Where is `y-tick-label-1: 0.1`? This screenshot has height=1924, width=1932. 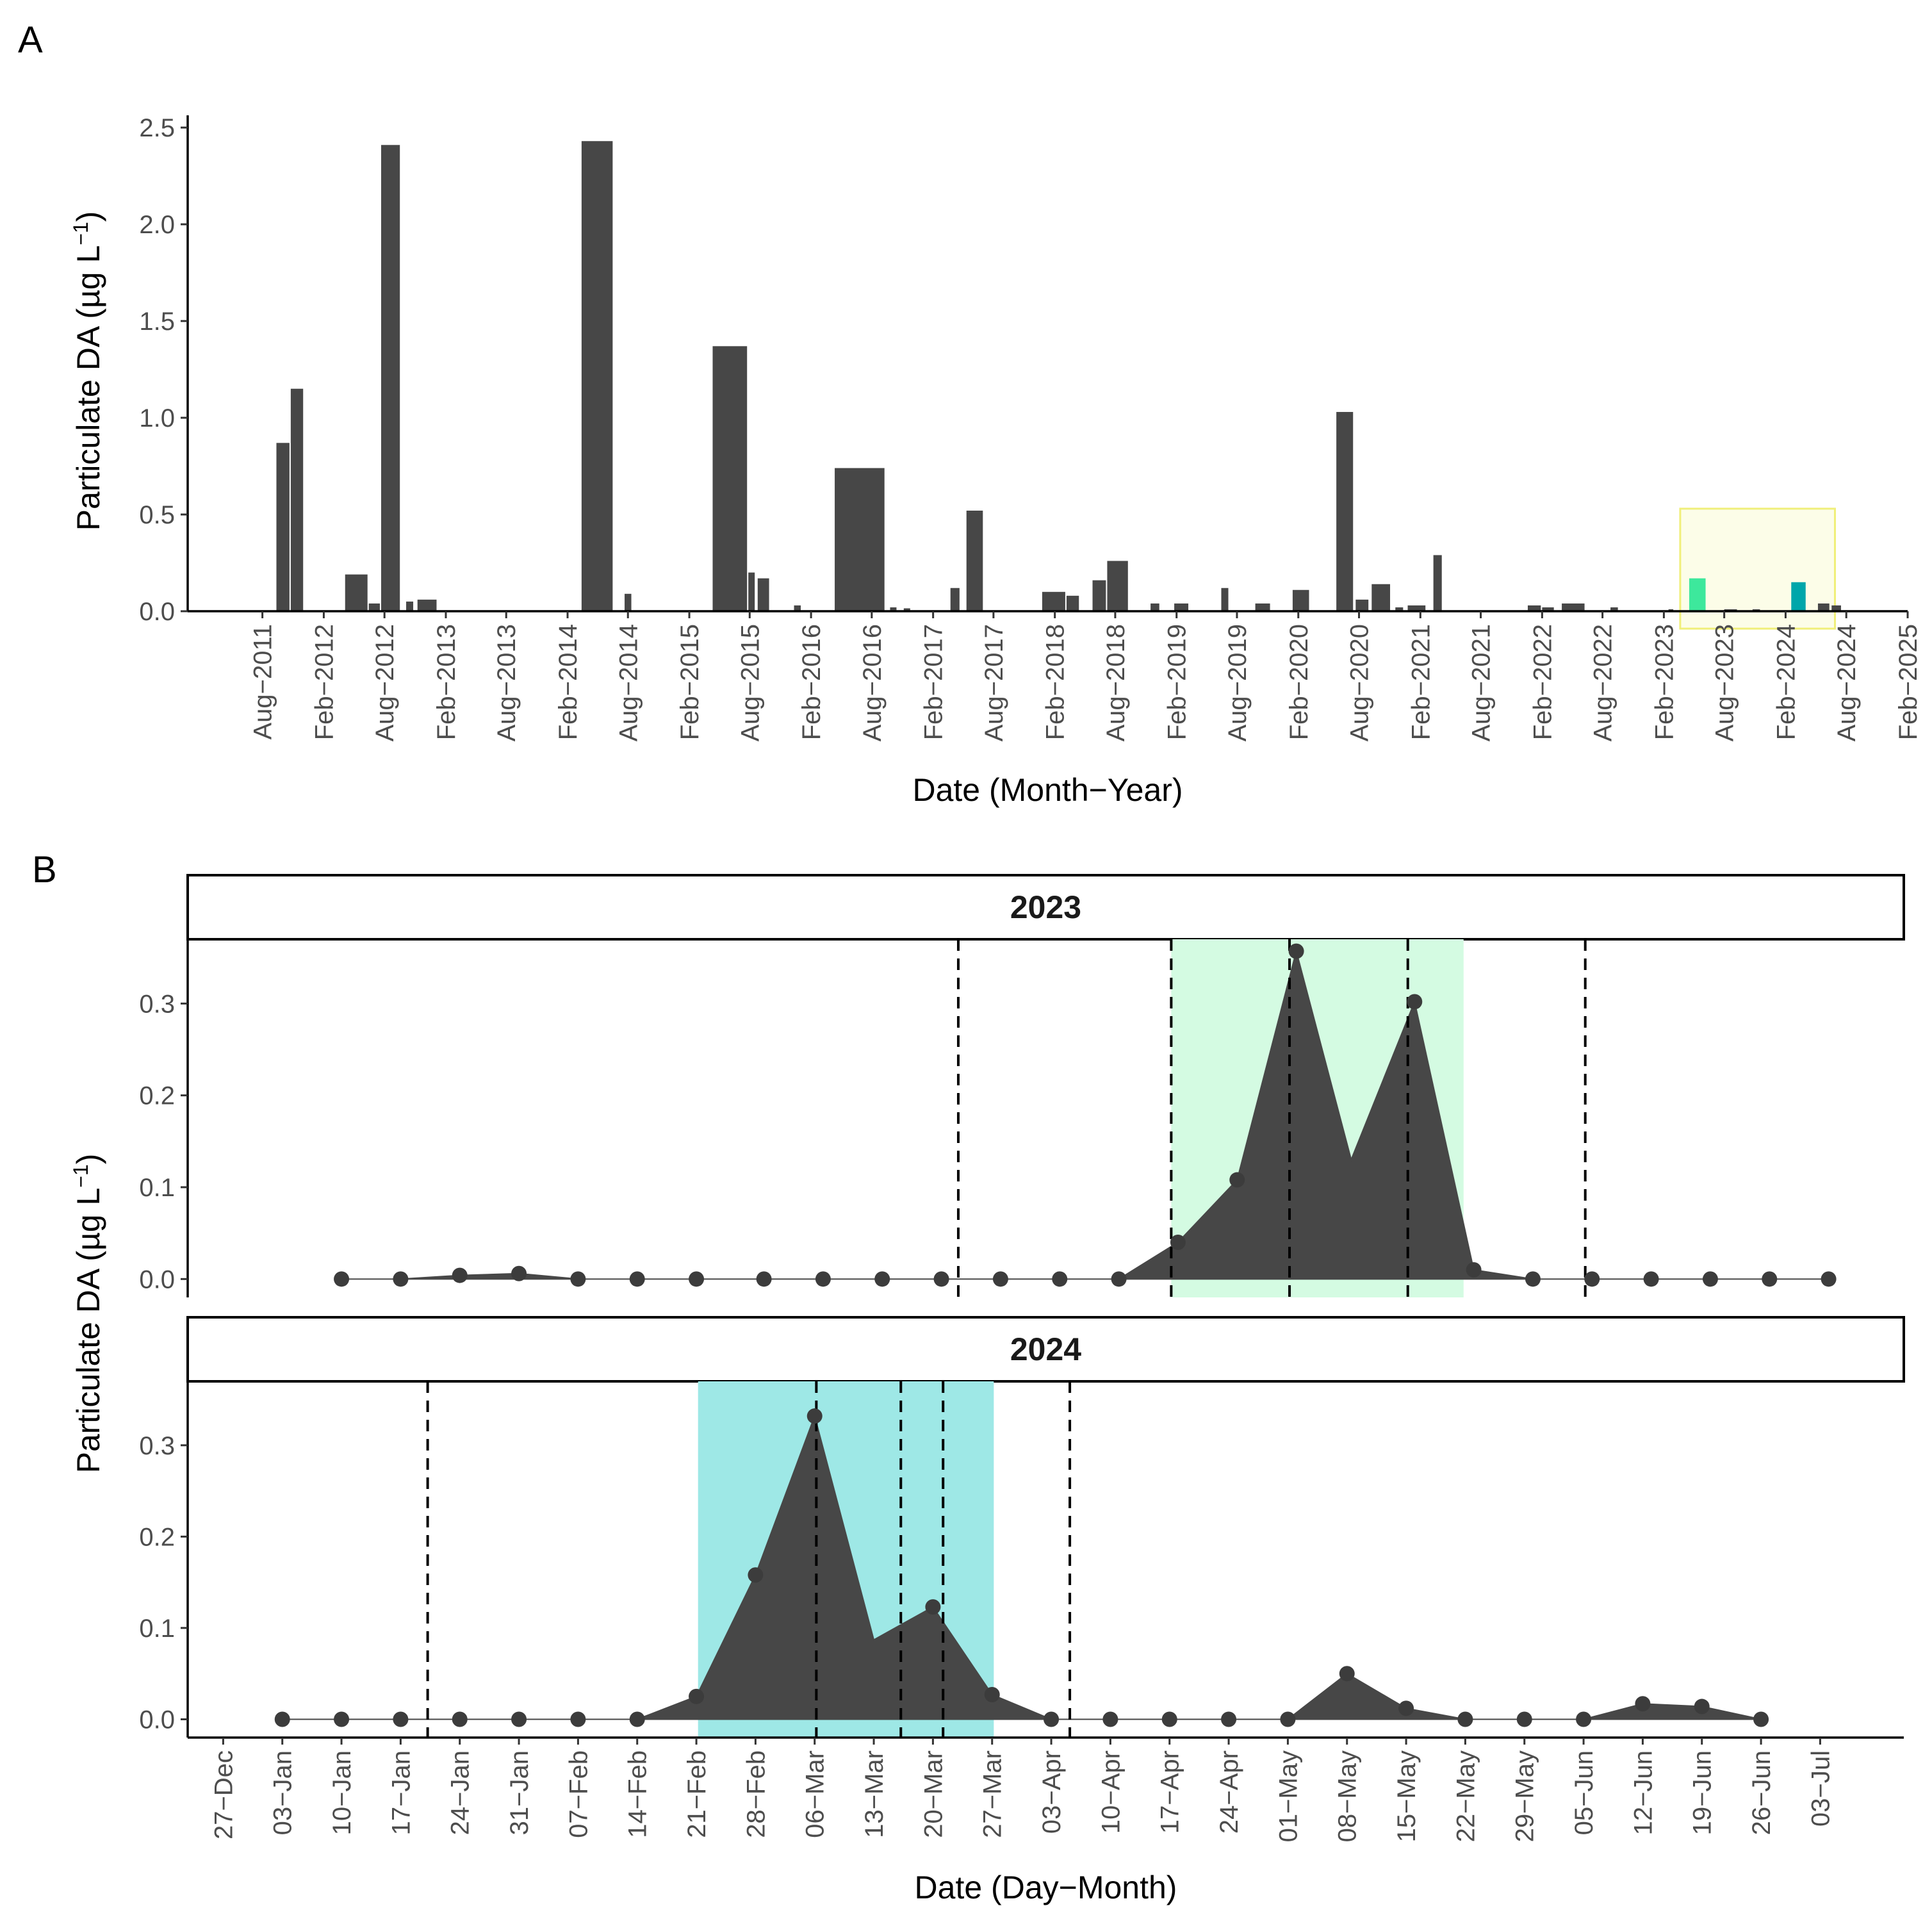
y-tick-label-1: 0.1 is located at coordinates (157, 1188).